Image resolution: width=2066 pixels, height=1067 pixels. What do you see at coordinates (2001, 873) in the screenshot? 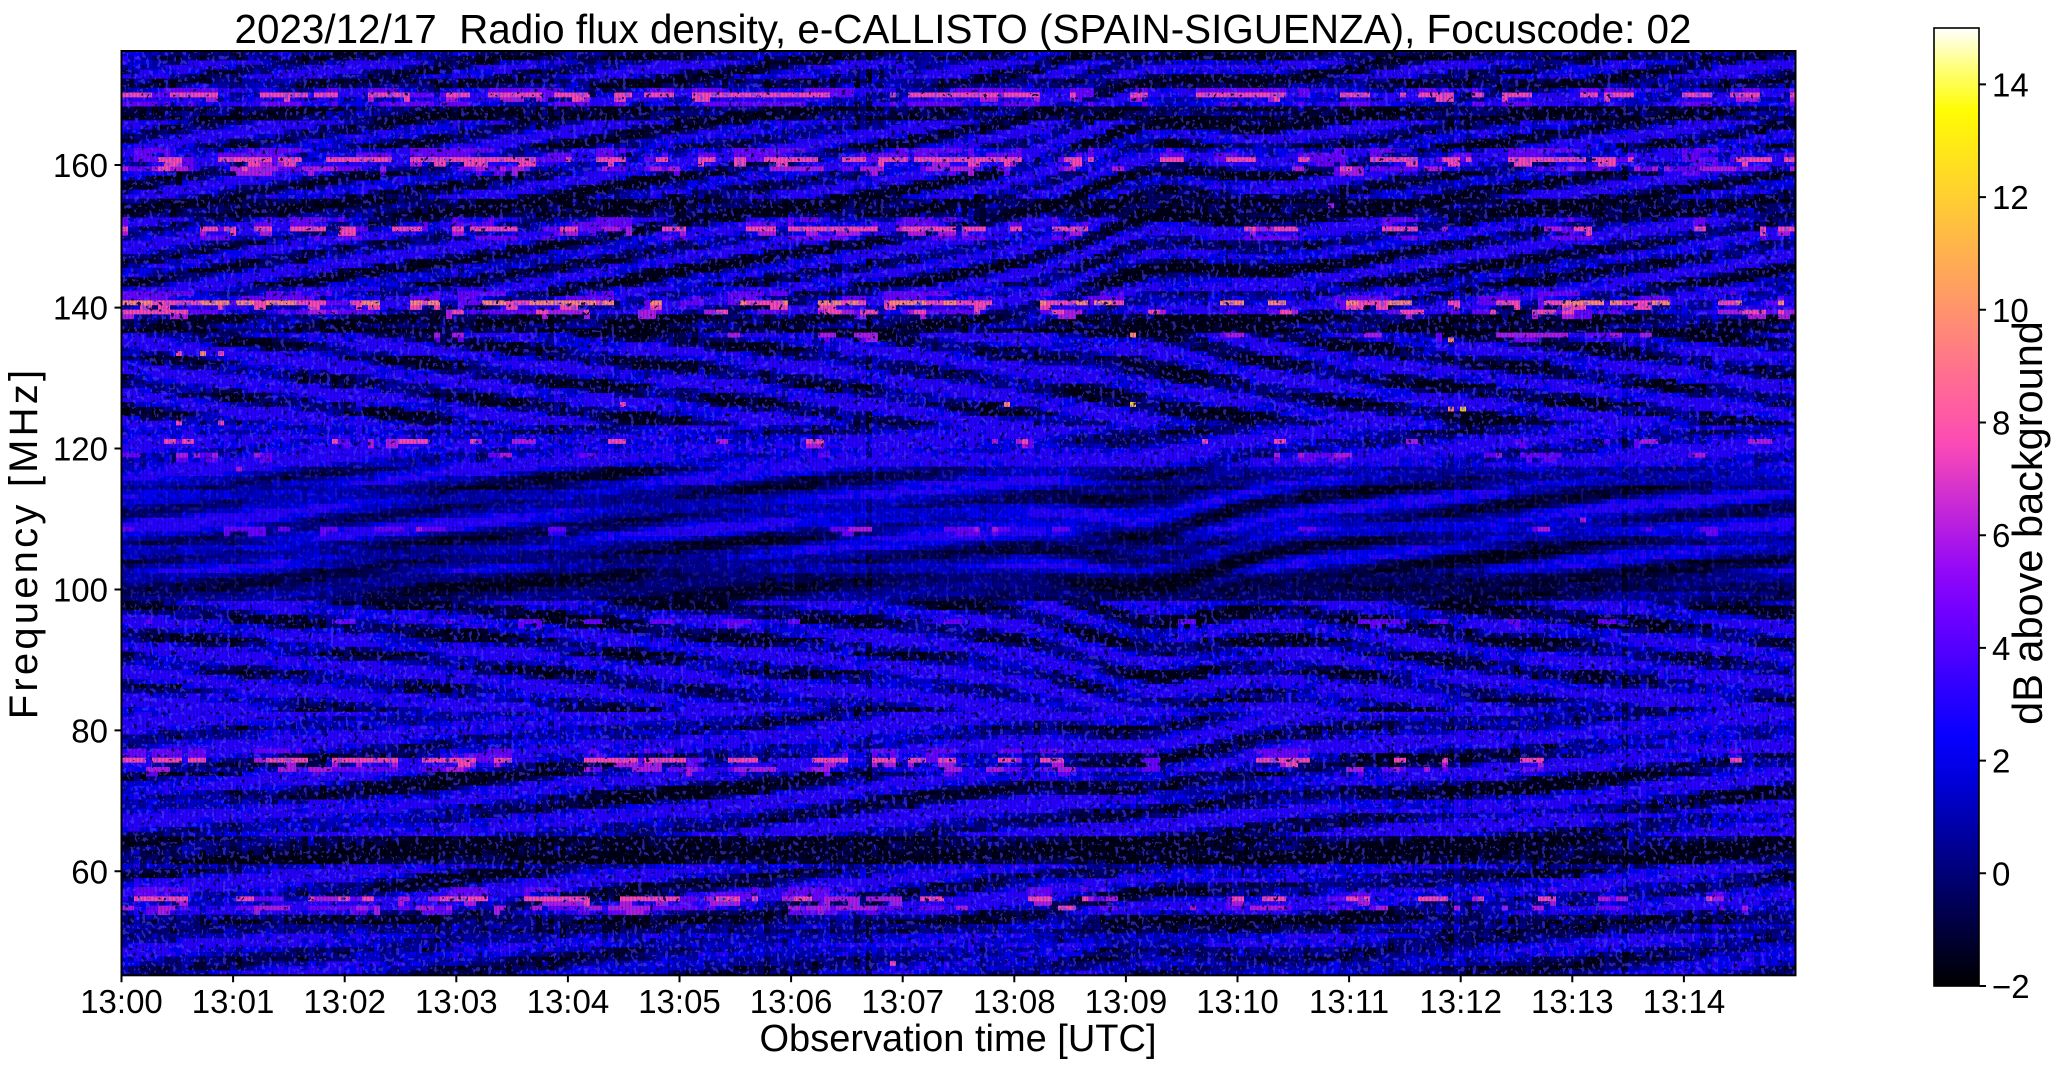
I see `svg-text: 0` at bounding box center [2001, 873].